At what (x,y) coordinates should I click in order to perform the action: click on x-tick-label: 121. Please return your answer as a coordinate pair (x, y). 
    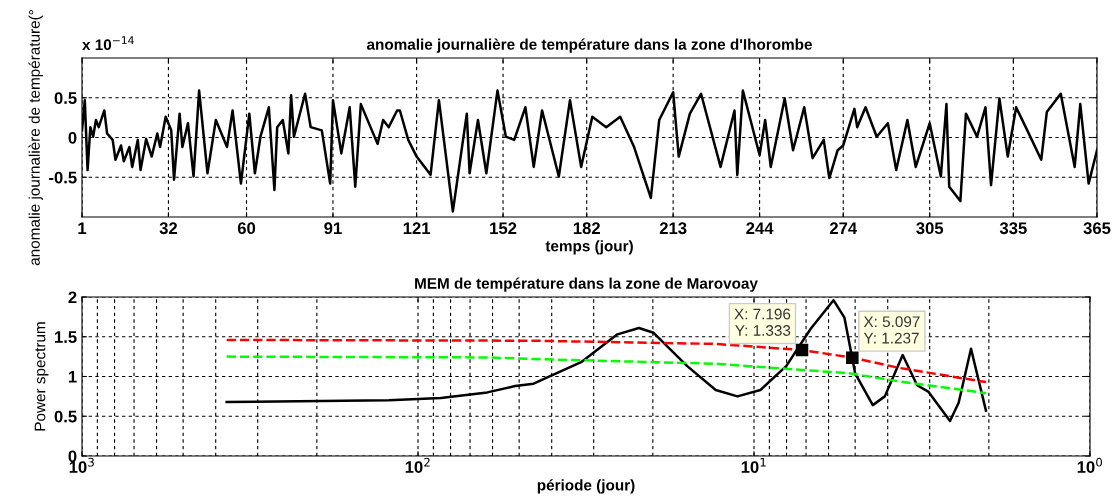
    Looking at the image, I should click on (417, 228).